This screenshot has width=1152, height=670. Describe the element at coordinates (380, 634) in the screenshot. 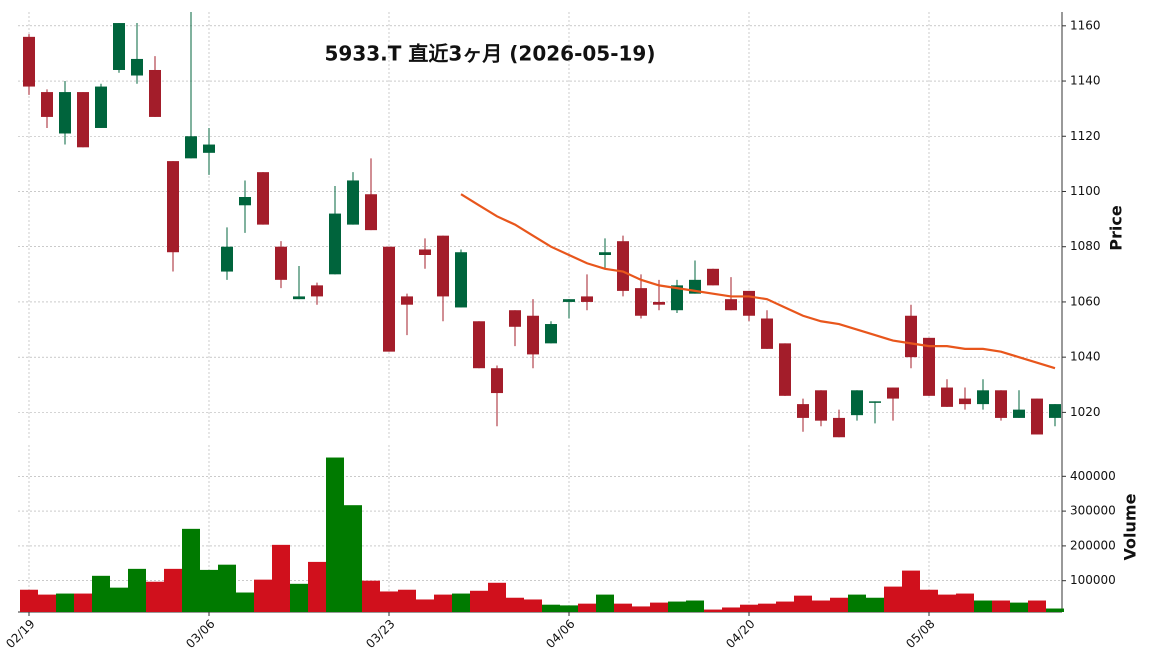

I see `x-tick-label: 03/23` at that location.